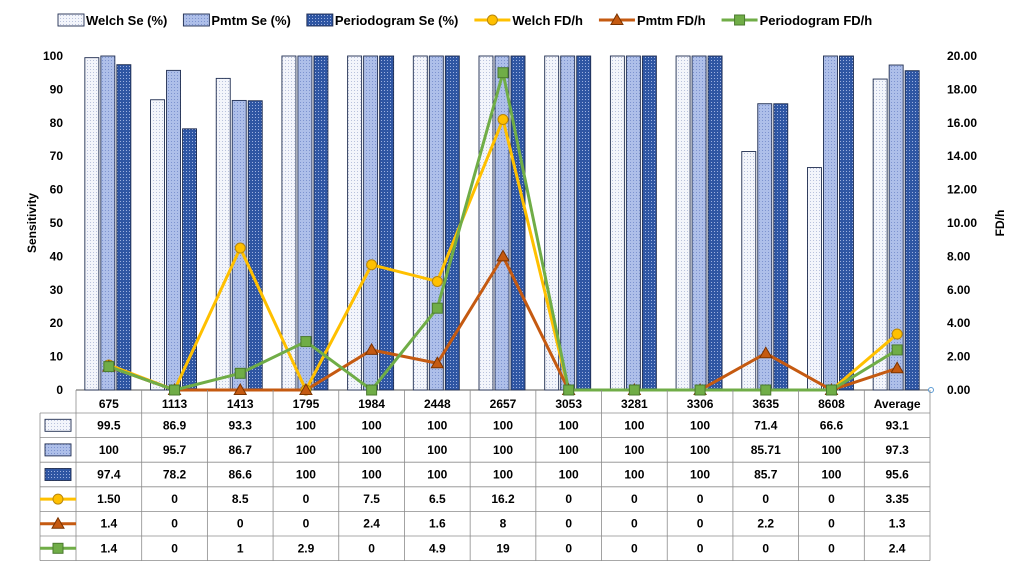 This screenshot has width=1017, height=577. I want to click on y-left-tick-label: 90, so click(57, 89).